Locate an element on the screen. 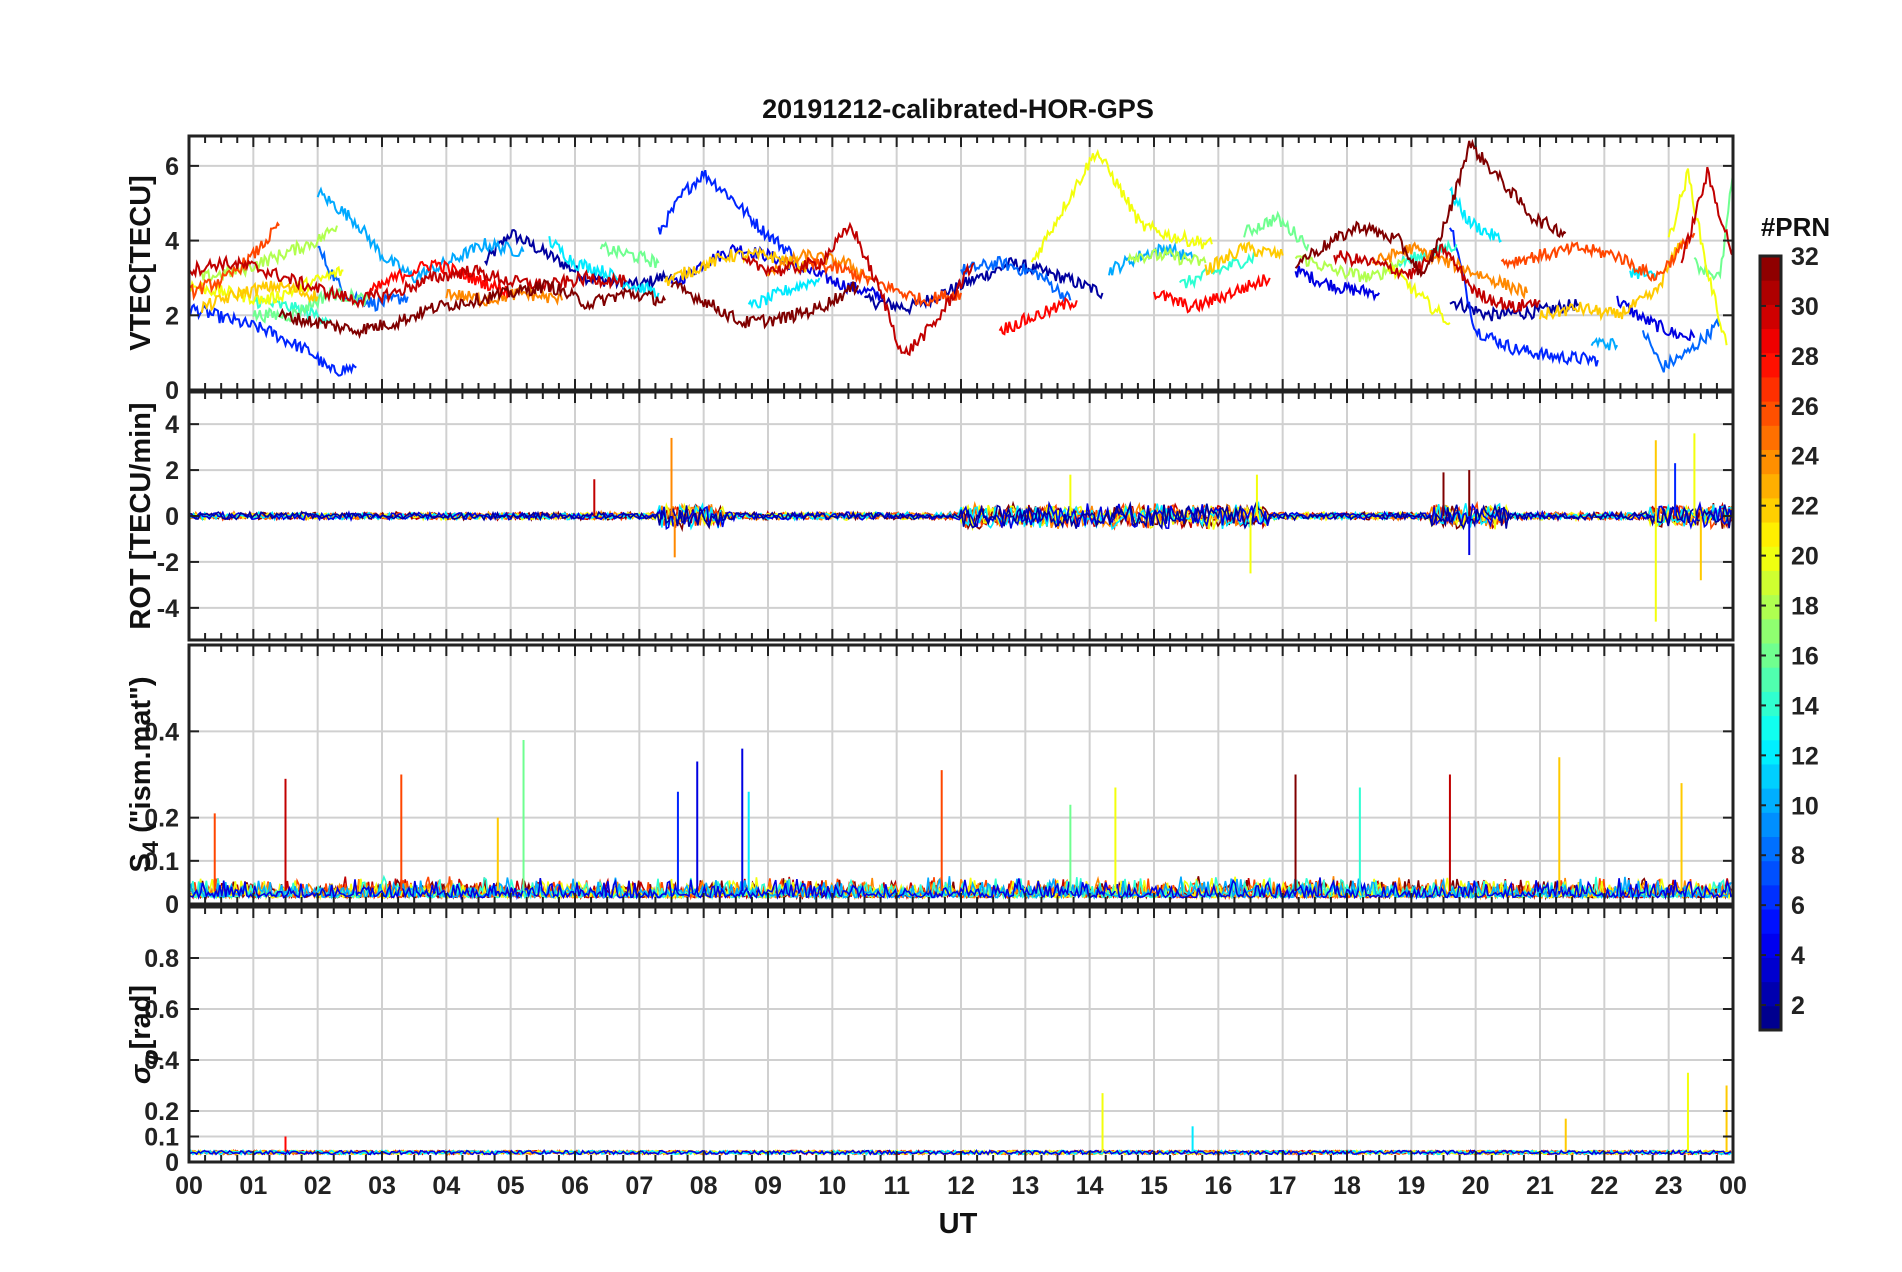 The width and height of the screenshot is (1902, 1272). x-tick-label: 20 is located at coordinates (1476, 1186).